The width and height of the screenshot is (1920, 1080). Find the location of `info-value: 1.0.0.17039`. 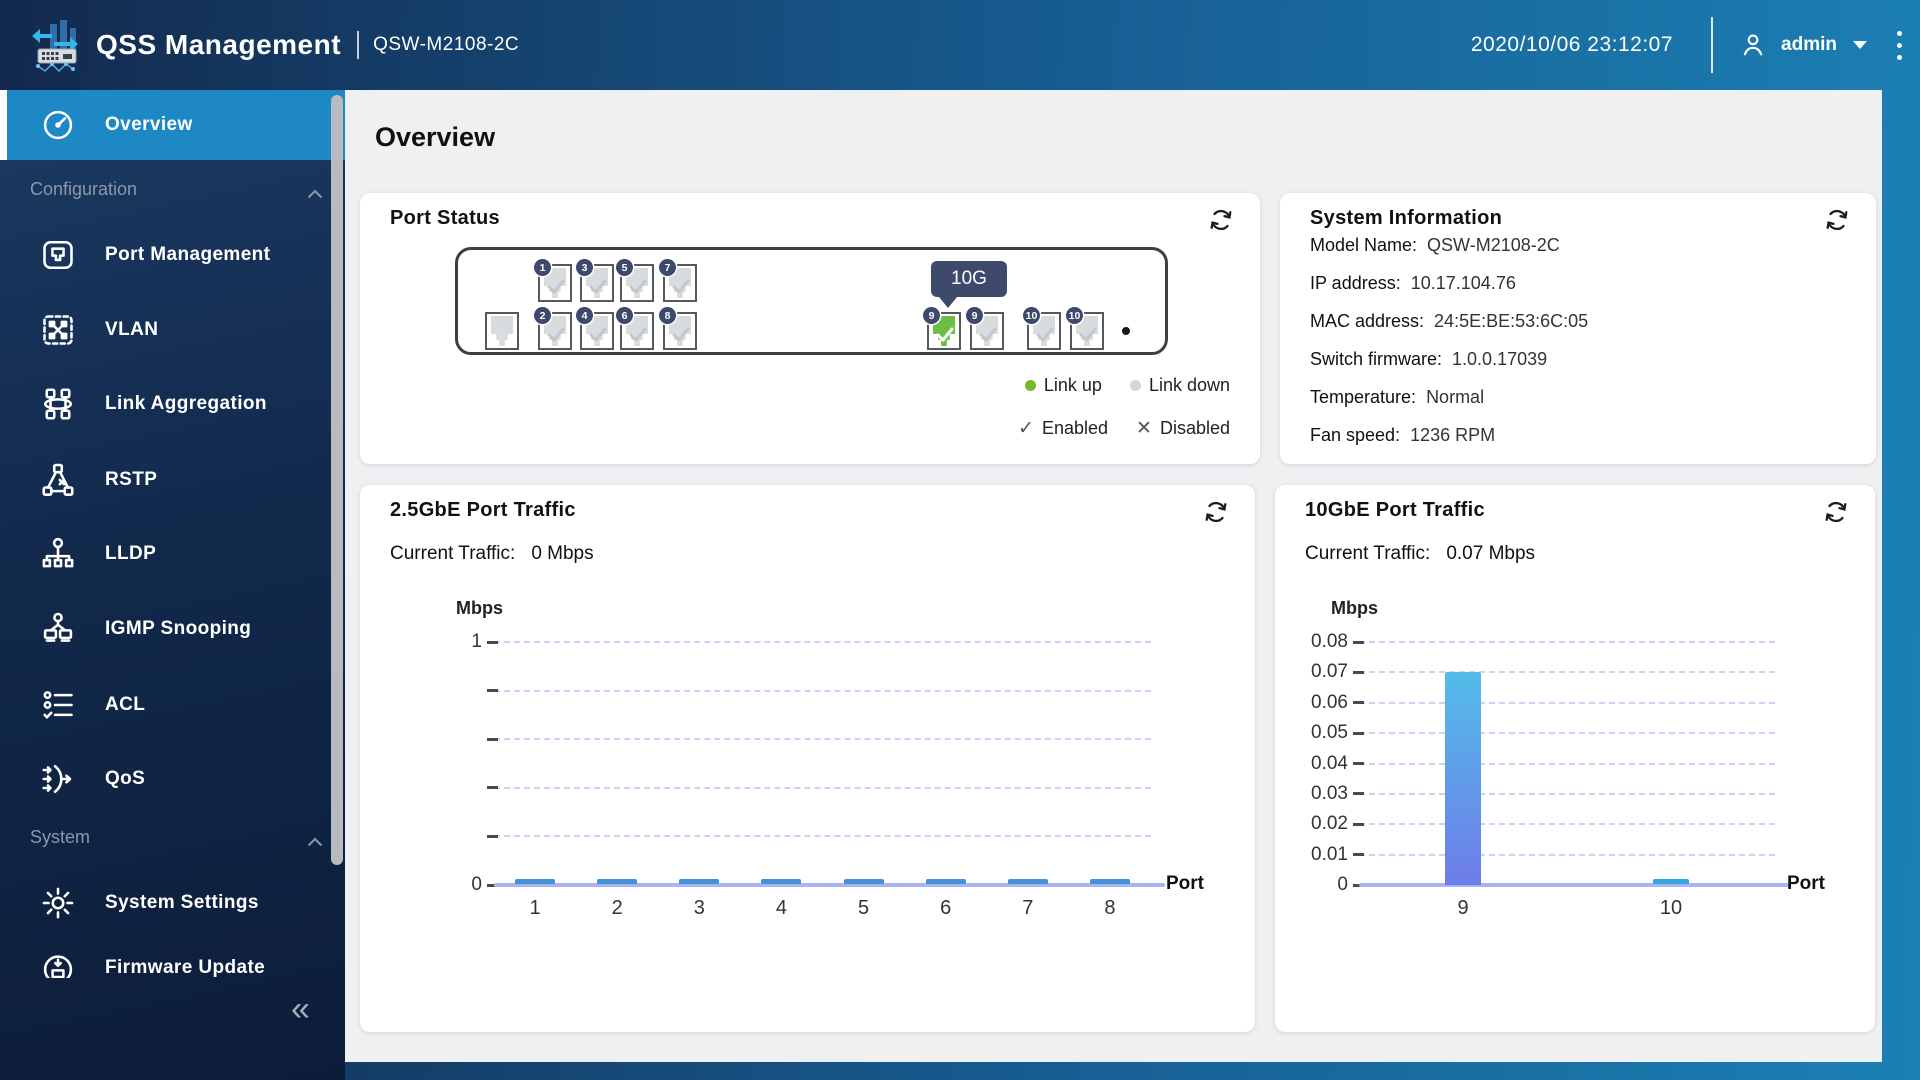

info-value: 1.0.0.17039 is located at coordinates (1500, 359).